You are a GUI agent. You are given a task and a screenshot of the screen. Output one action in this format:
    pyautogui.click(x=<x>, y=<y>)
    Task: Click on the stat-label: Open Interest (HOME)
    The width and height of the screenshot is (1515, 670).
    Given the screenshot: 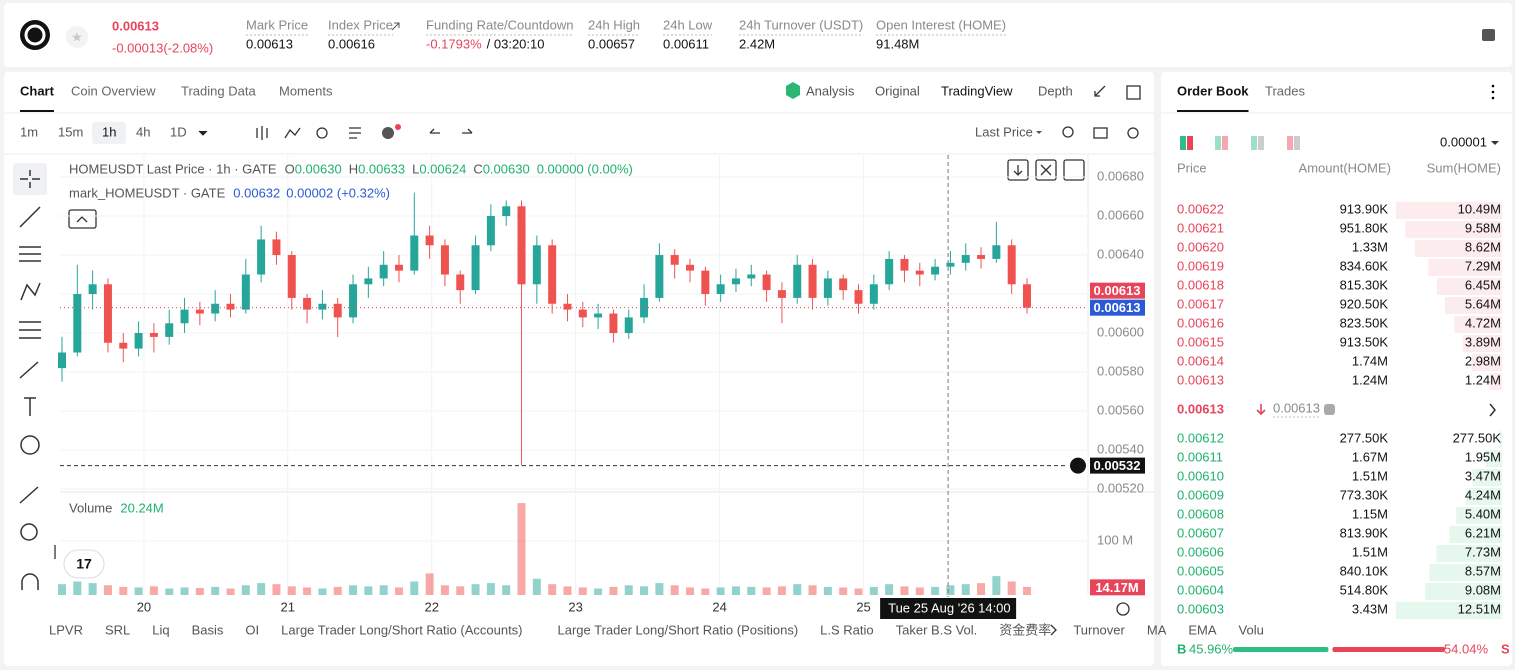 What is the action you would take?
    pyautogui.click(x=941, y=24)
    